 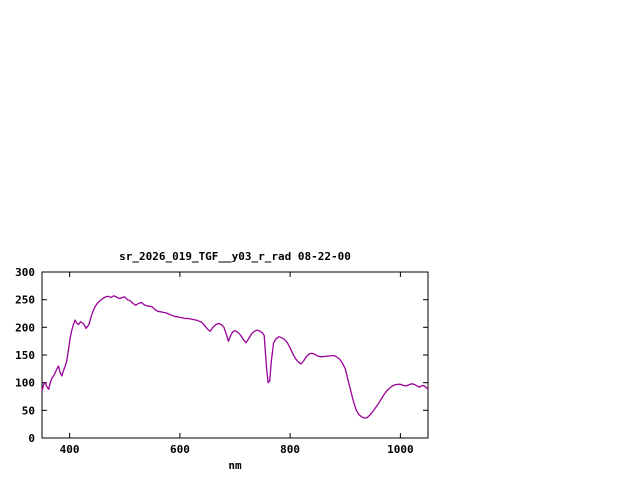 I want to click on y-tick-label: 0, so click(x=31, y=438).